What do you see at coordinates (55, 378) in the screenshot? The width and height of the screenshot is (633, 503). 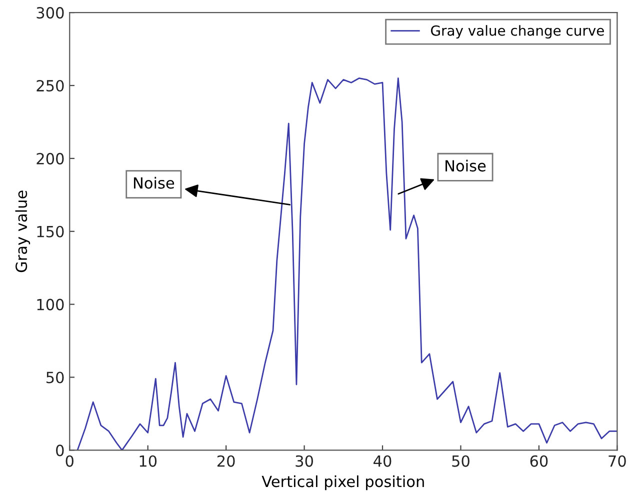 I see `y-tick-label: 50` at bounding box center [55, 378].